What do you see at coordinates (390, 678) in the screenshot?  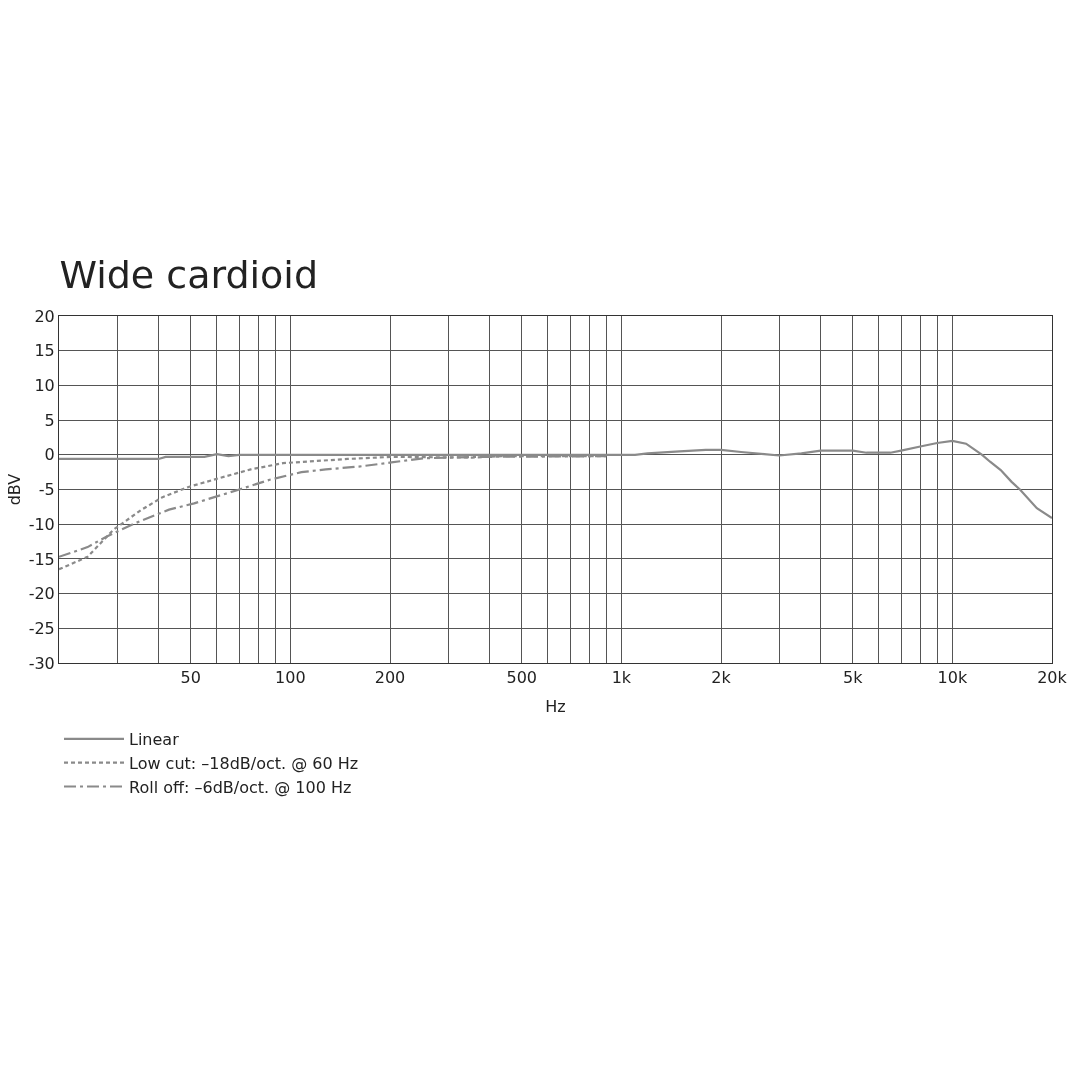 I see `x-tick-label: 200` at bounding box center [390, 678].